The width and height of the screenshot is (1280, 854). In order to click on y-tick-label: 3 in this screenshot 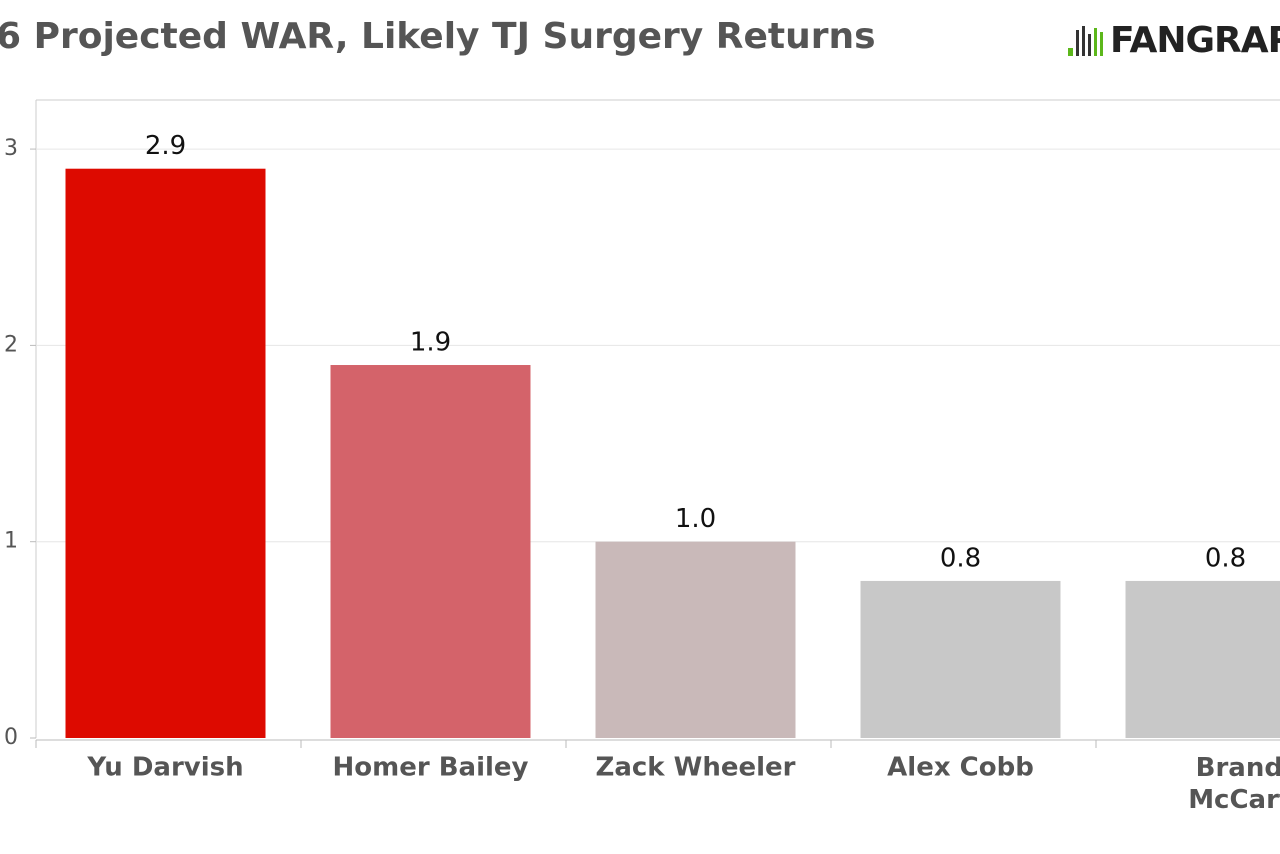, I will do `click(11, 148)`.